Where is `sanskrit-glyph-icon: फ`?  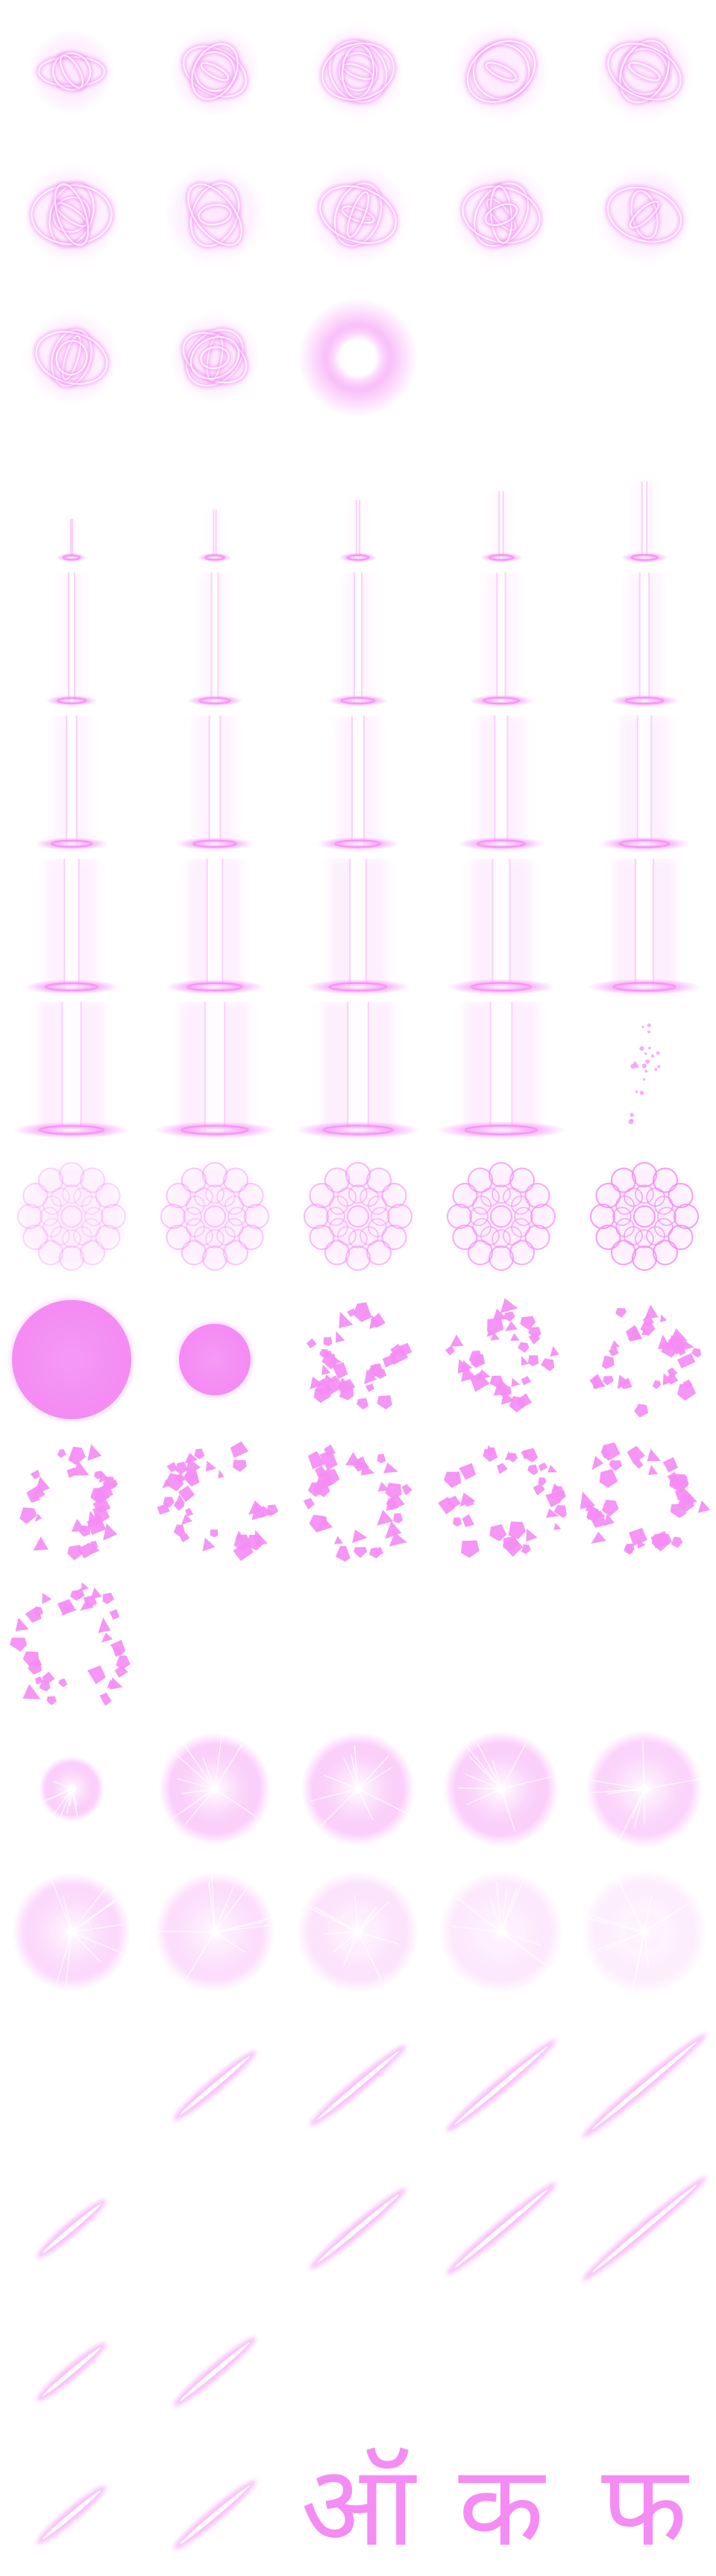
sanskrit-glyph-icon: फ is located at coordinates (644, 2505).